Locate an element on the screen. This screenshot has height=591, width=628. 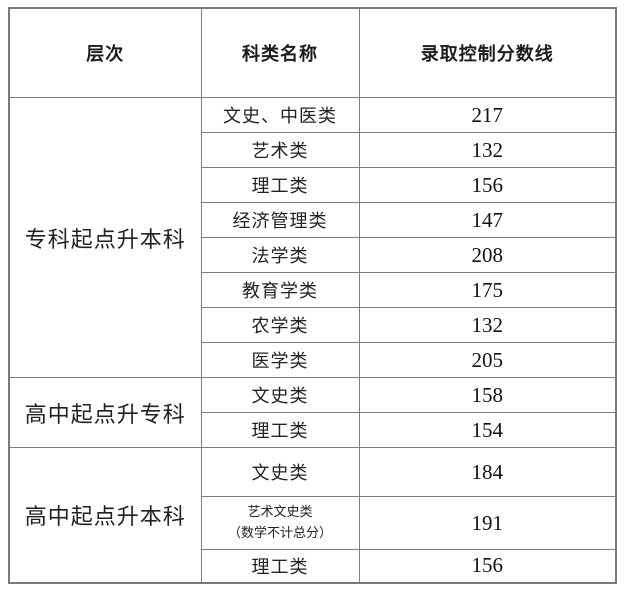
col-header-score-line: 录取控制分数线 is located at coordinates (487, 52).